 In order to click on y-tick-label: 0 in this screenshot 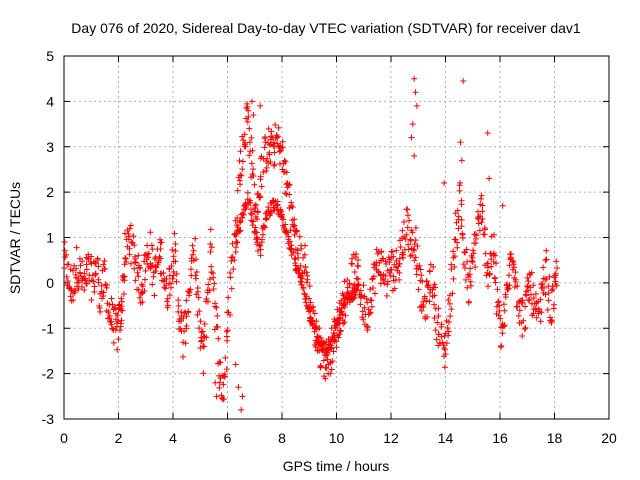, I will do `click(50, 283)`.